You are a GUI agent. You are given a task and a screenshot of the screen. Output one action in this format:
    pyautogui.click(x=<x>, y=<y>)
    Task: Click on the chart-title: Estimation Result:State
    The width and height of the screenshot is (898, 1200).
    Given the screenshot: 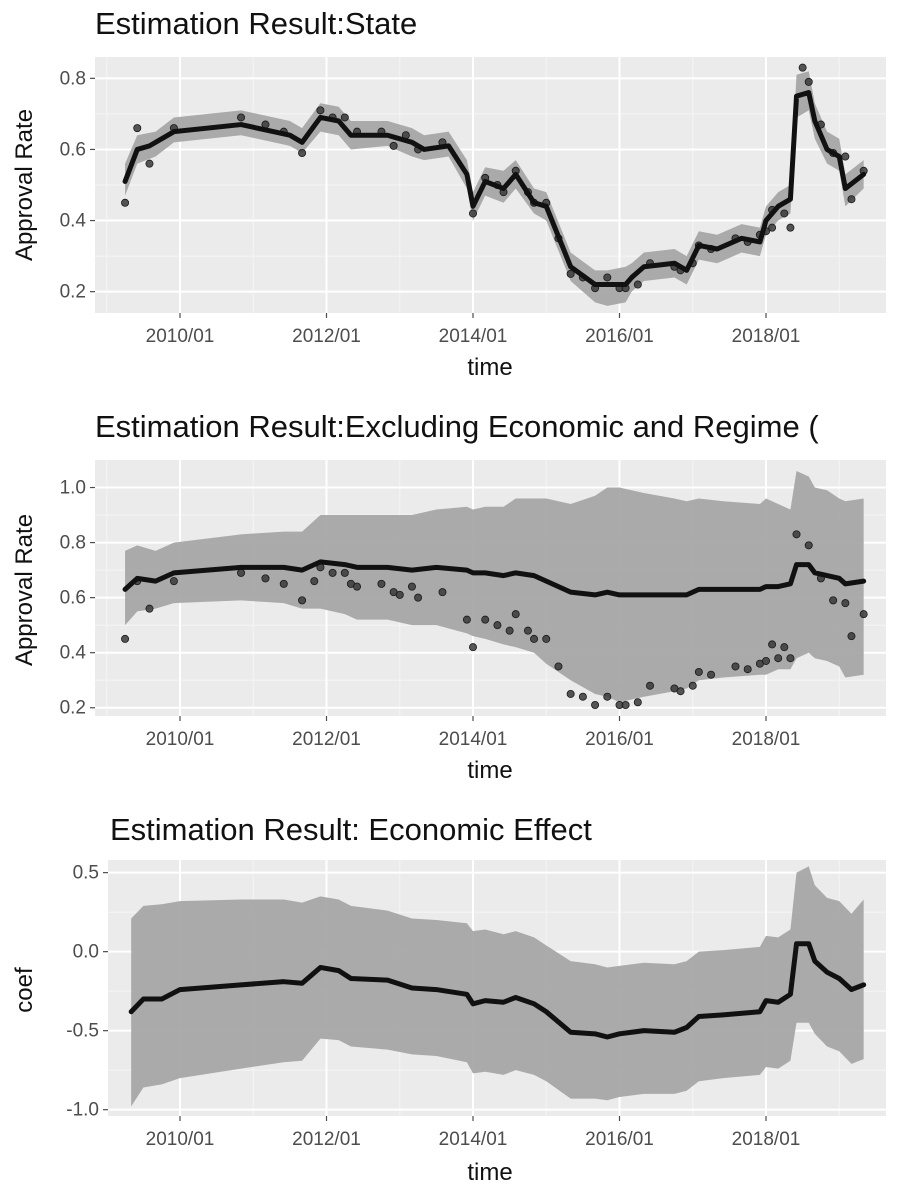 What is the action you would take?
    pyautogui.click(x=256, y=23)
    